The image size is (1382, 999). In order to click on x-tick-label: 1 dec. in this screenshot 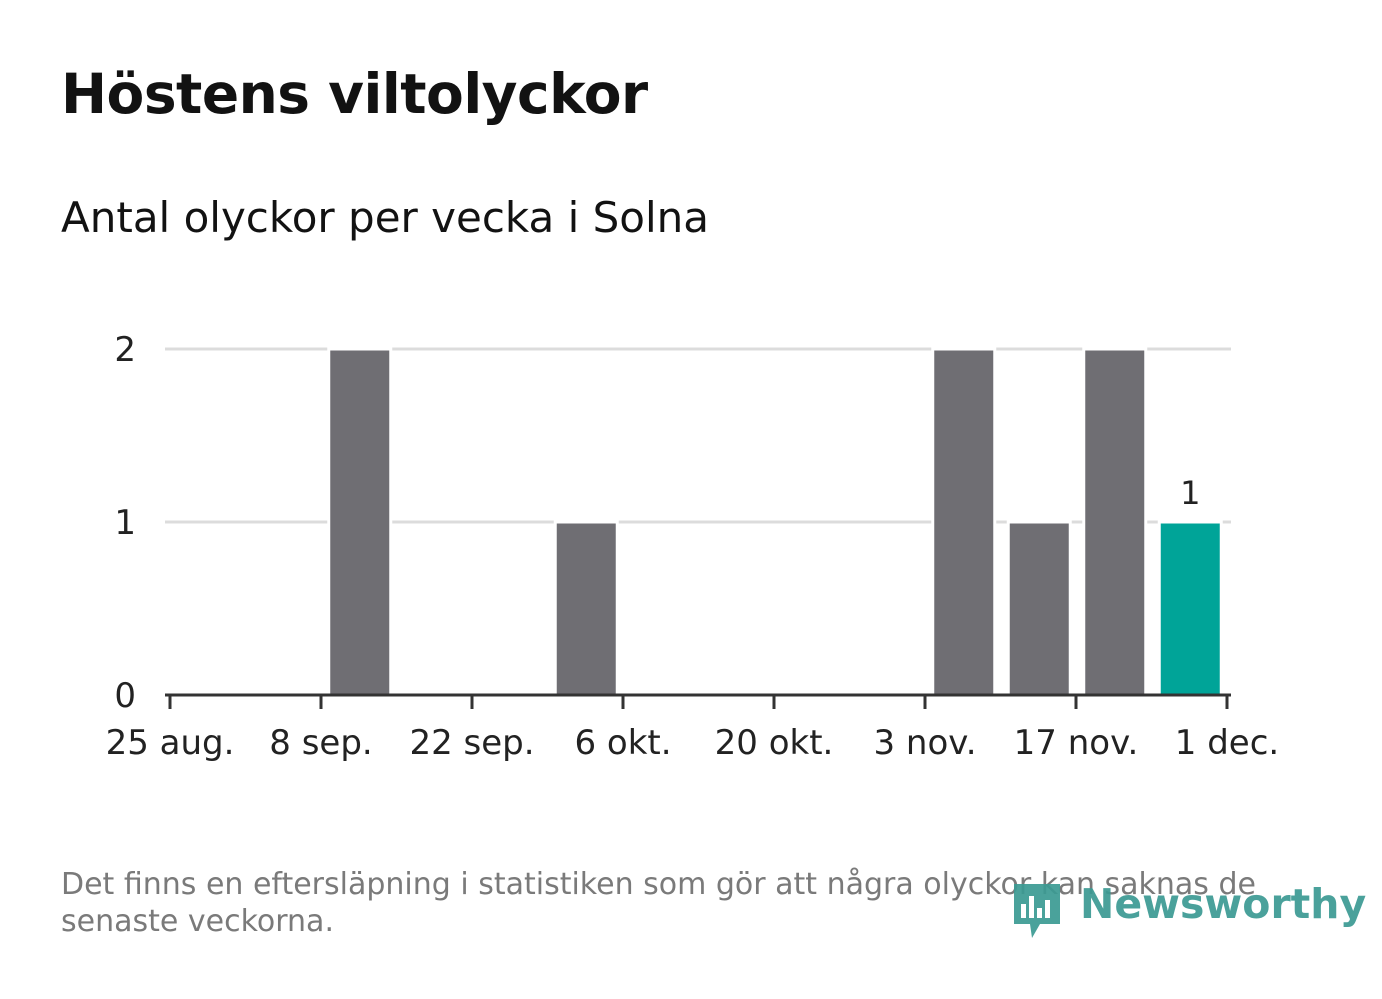, I will do `click(1227, 743)`.